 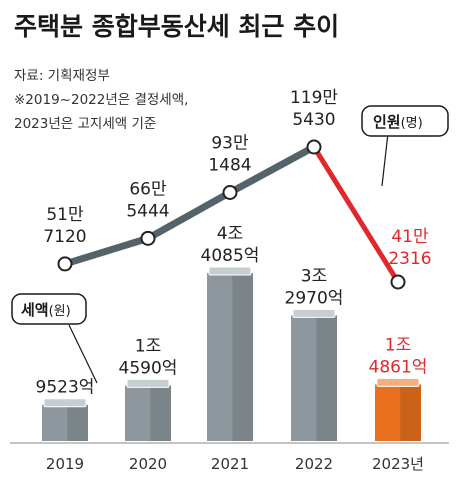 What do you see at coordinates (410, 237) in the screenshot?
I see `people-value-label: 41만` at bounding box center [410, 237].